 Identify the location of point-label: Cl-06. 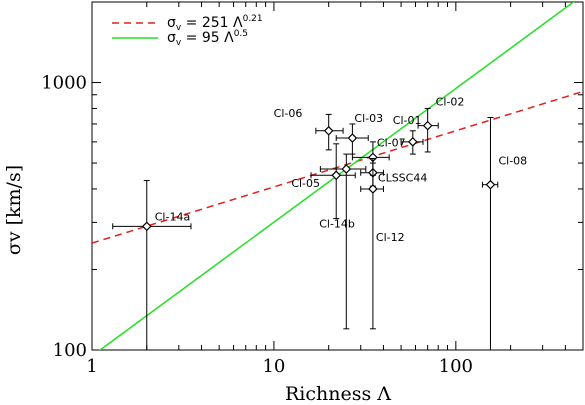
(288, 113).